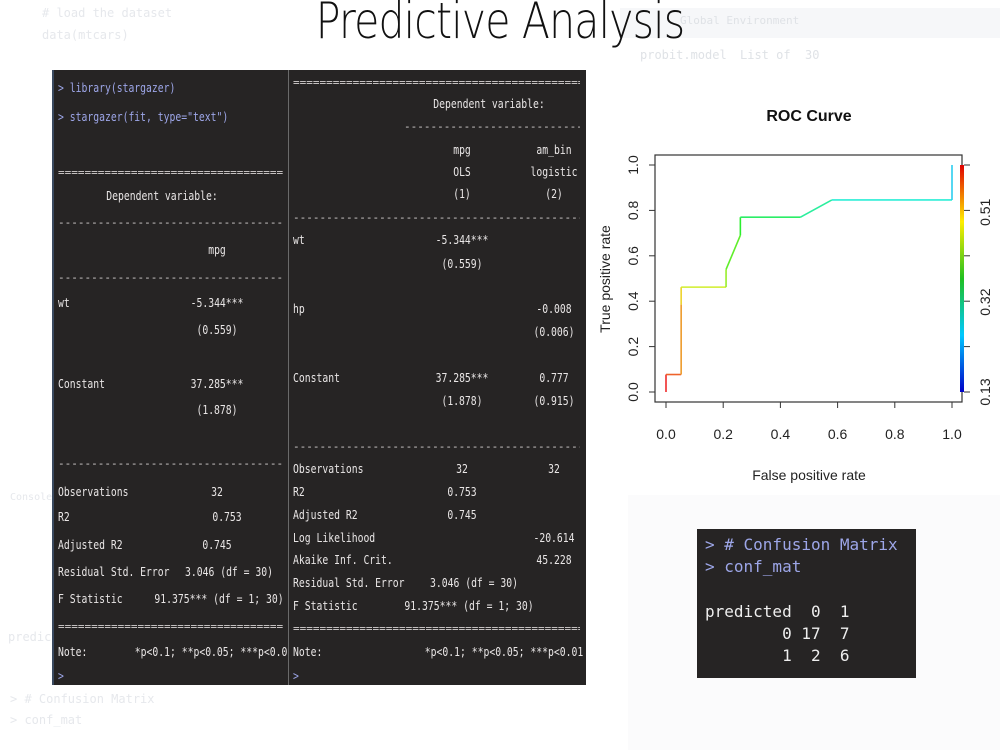  I want to click on x-tick-label: 0.0, so click(666, 434).